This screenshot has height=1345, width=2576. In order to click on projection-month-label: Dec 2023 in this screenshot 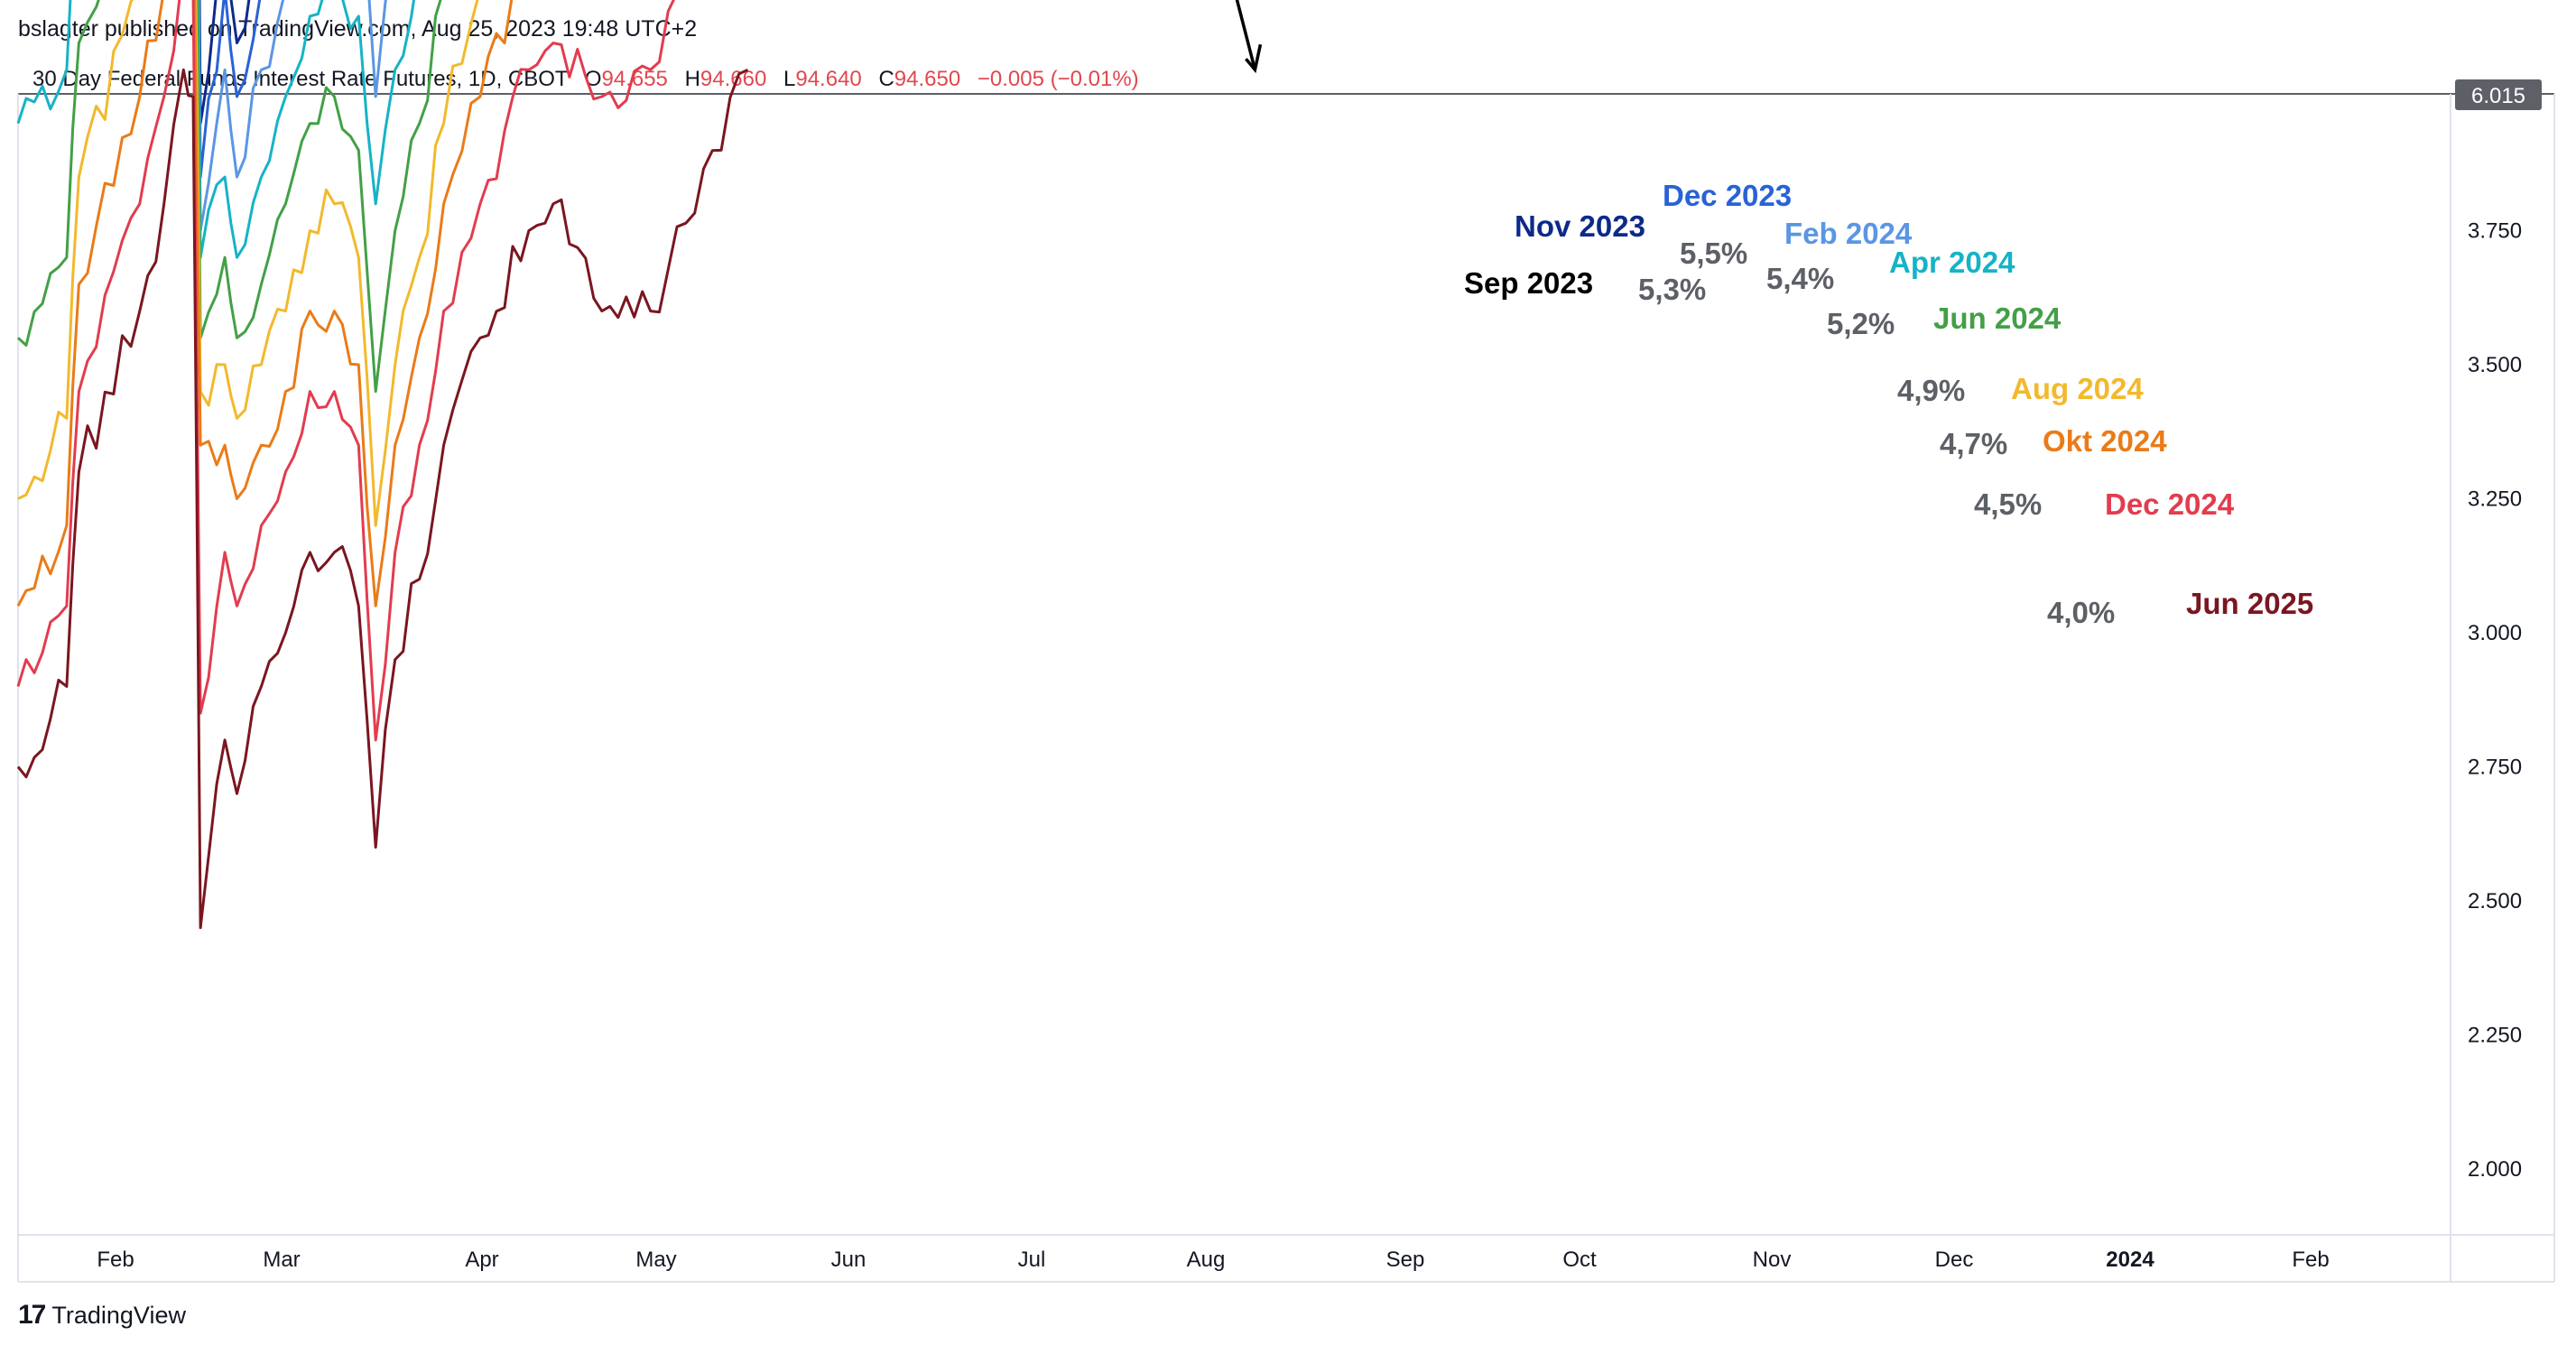, I will do `click(1727, 195)`.